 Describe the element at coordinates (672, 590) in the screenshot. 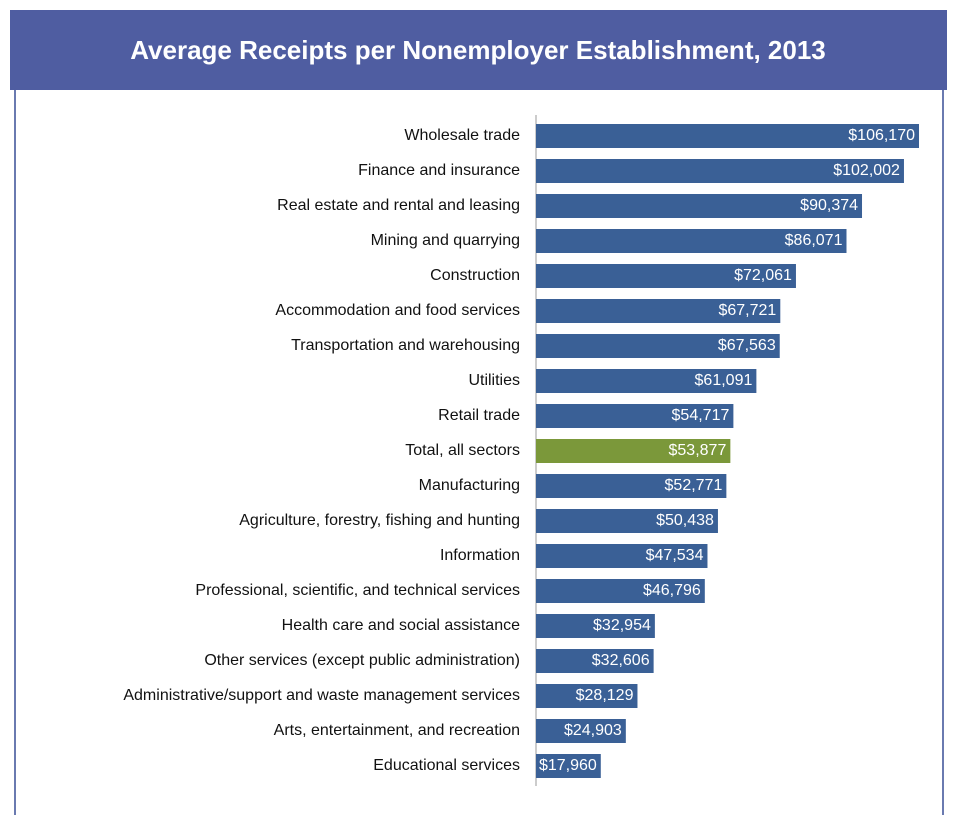

I see `value-label: $46,796` at that location.